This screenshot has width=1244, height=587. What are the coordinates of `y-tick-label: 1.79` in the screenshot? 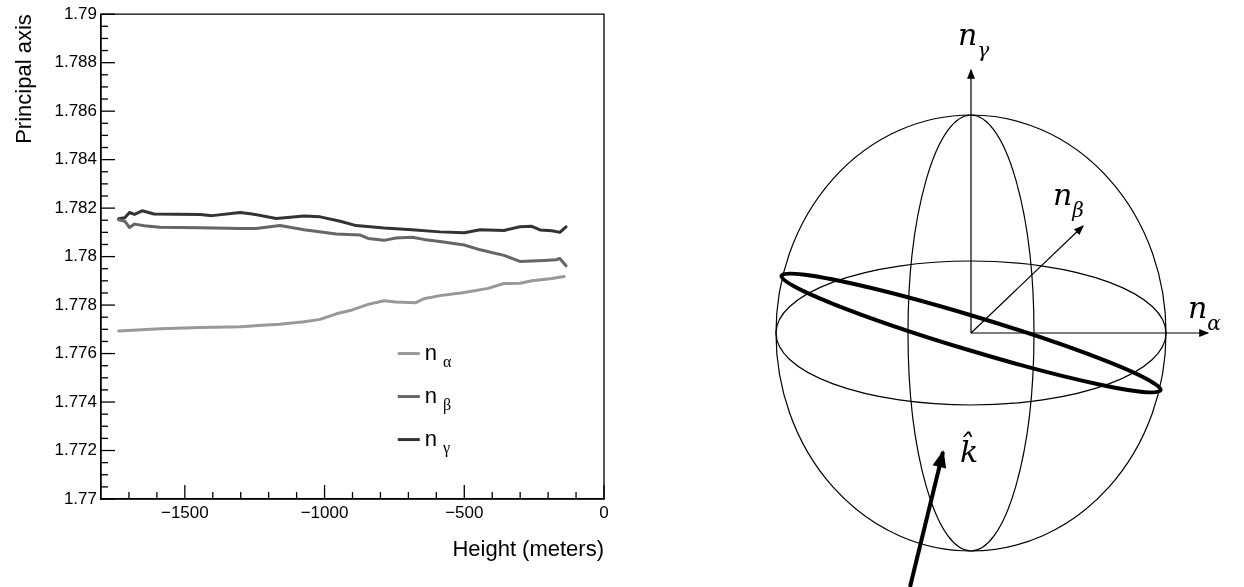 It's located at (80, 13).